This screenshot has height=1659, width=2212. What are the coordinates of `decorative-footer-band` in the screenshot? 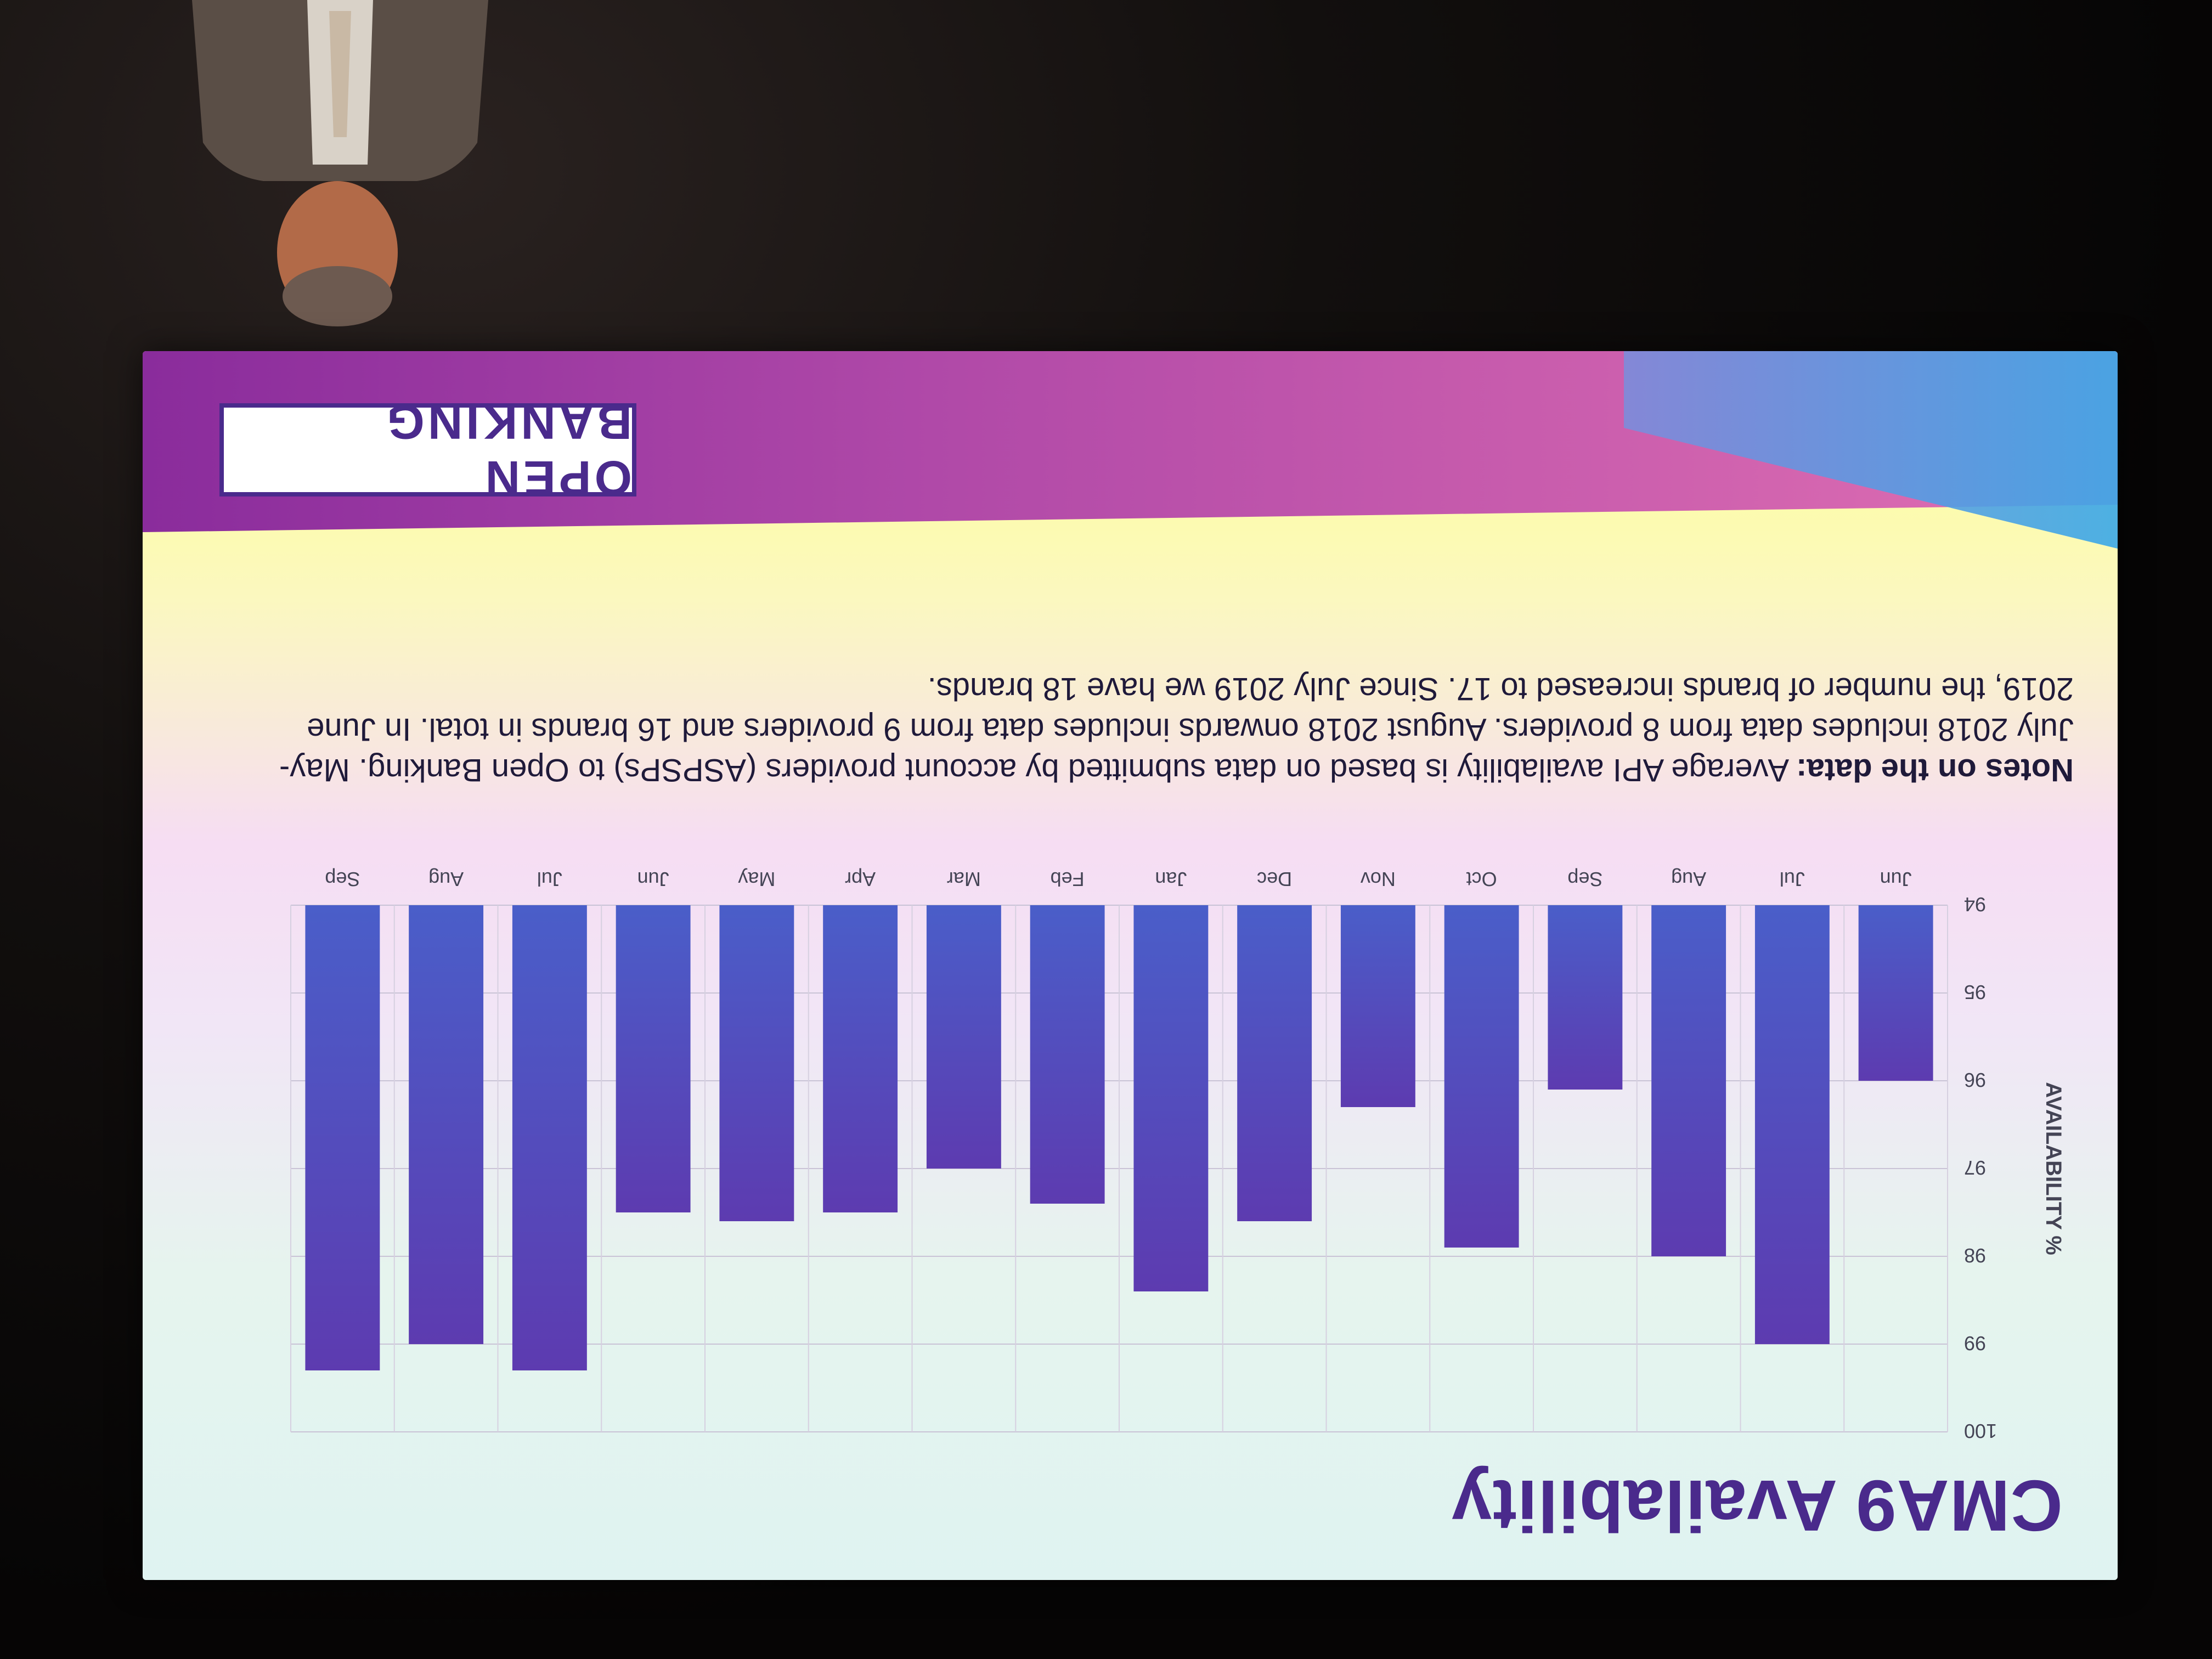 It's located at (1130, 450).